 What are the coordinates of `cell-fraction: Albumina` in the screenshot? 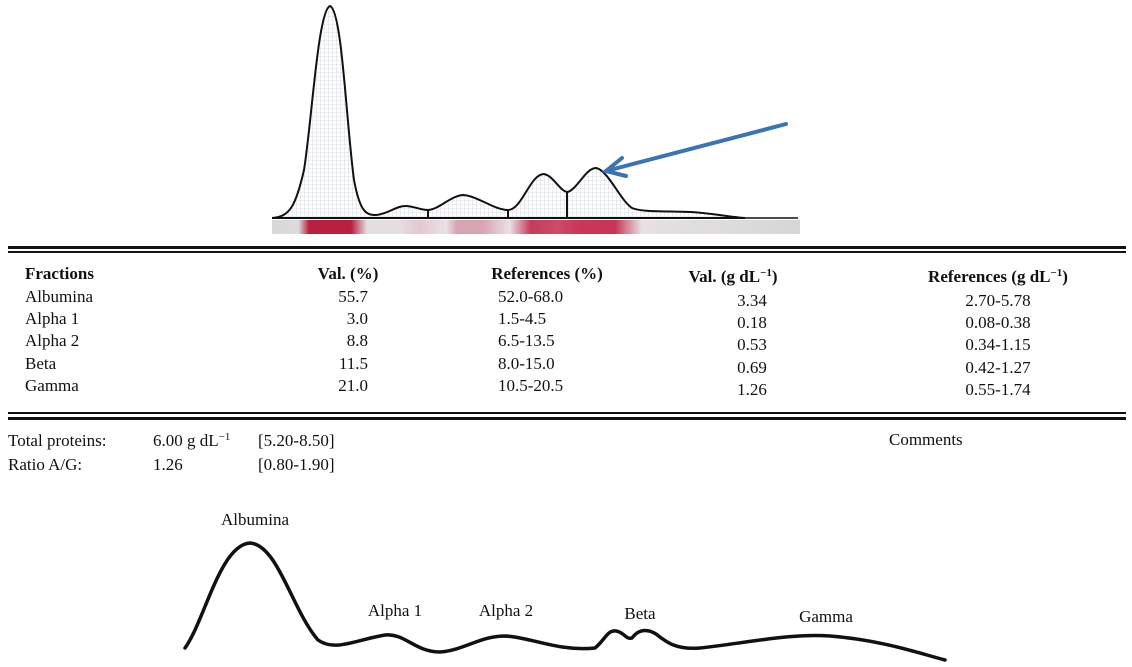 It's located at (59, 296).